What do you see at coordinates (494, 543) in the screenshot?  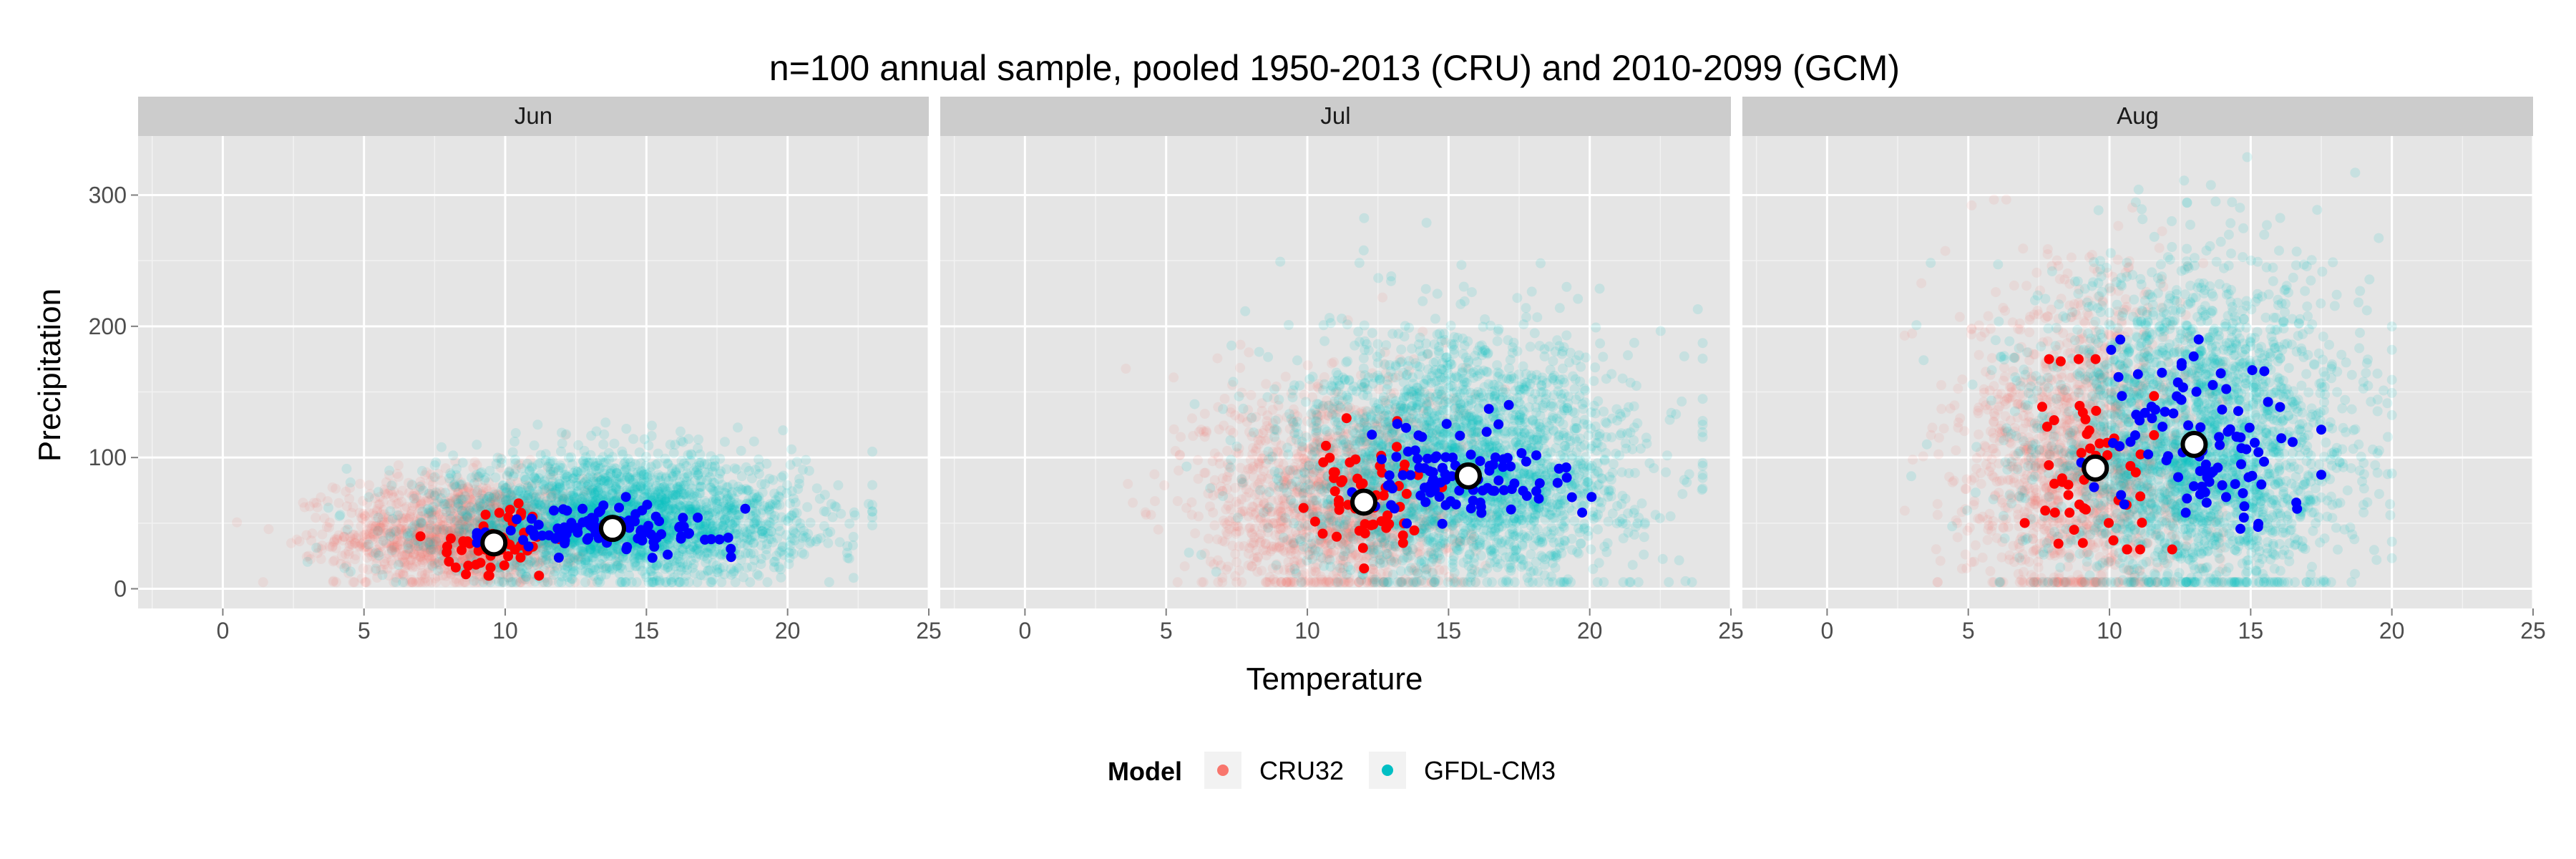 I see `centroid-marker` at bounding box center [494, 543].